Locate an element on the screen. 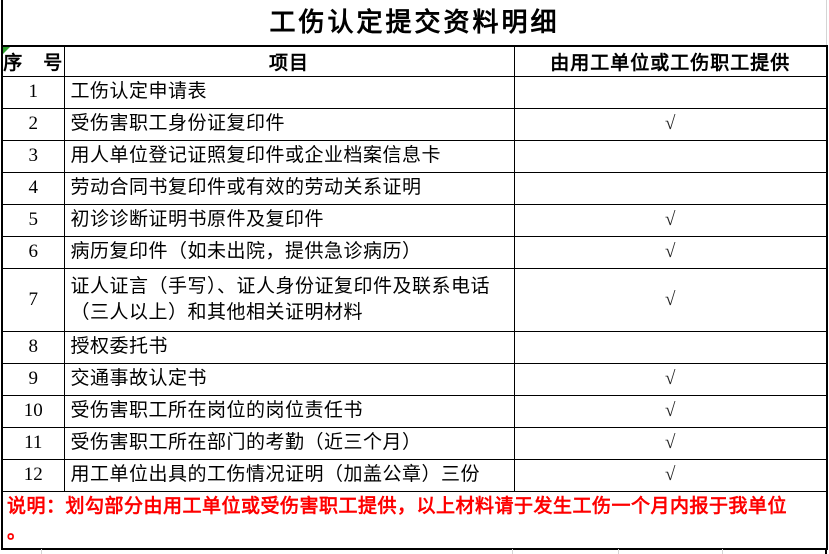  item-cell: 证人证言（手写）、证人身份证复印件及联系电话 （三人以上）和其他相关证明材料 is located at coordinates (289, 299).